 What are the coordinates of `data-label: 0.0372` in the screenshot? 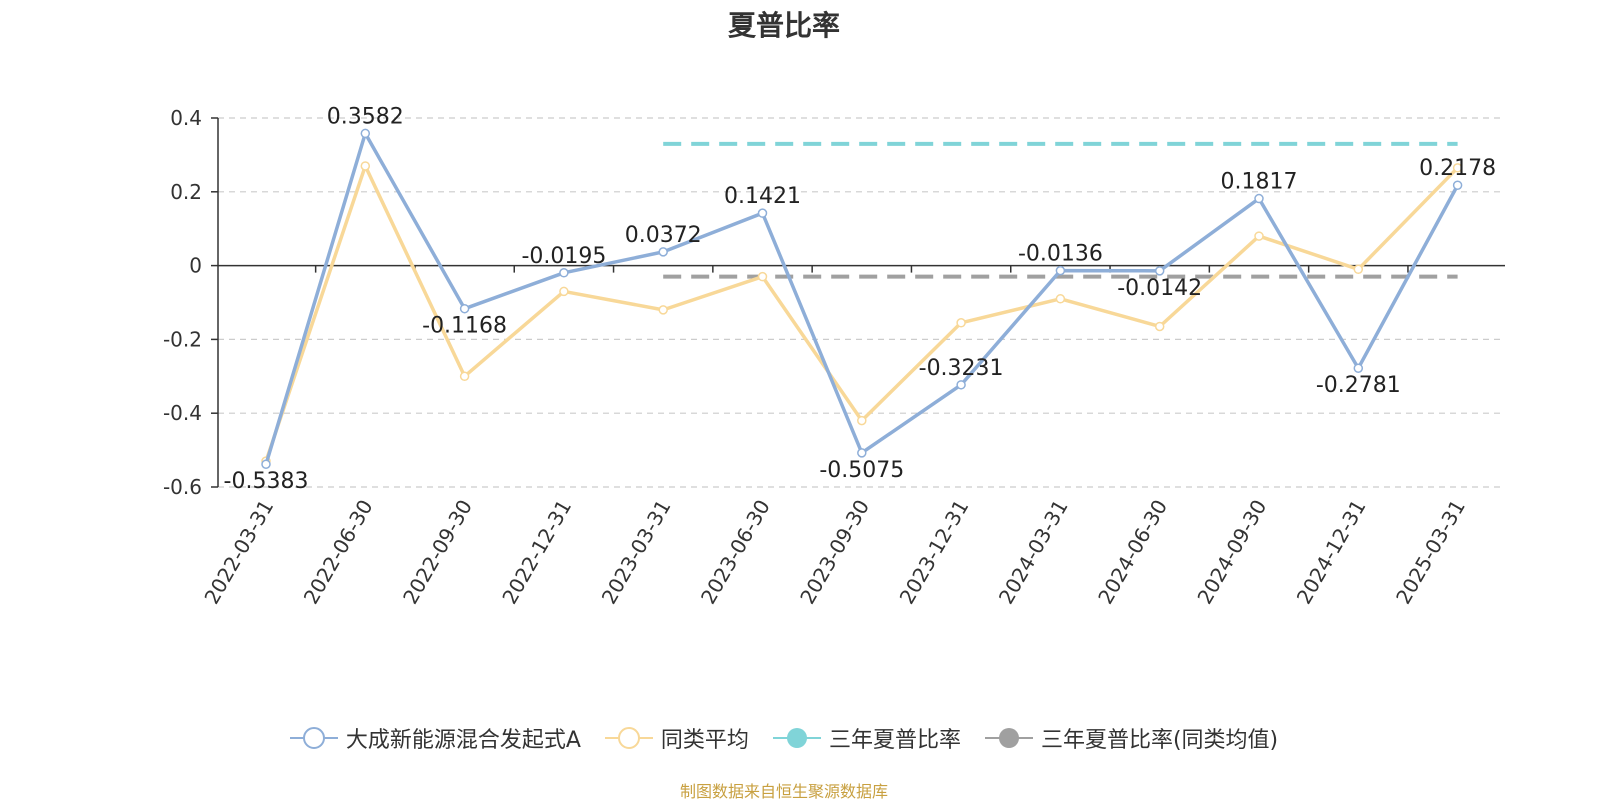 It's located at (663, 235).